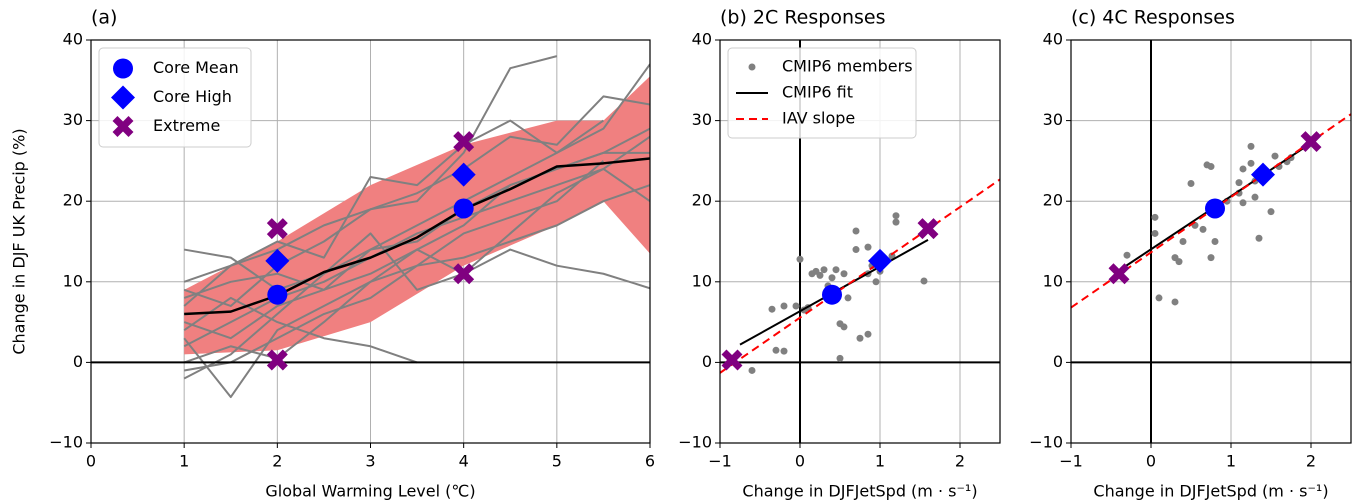 The image size is (1356, 504). Describe the element at coordinates (19, 241) in the screenshot. I see `y-axis-label: Change in DJF UK Precip (%)` at that location.